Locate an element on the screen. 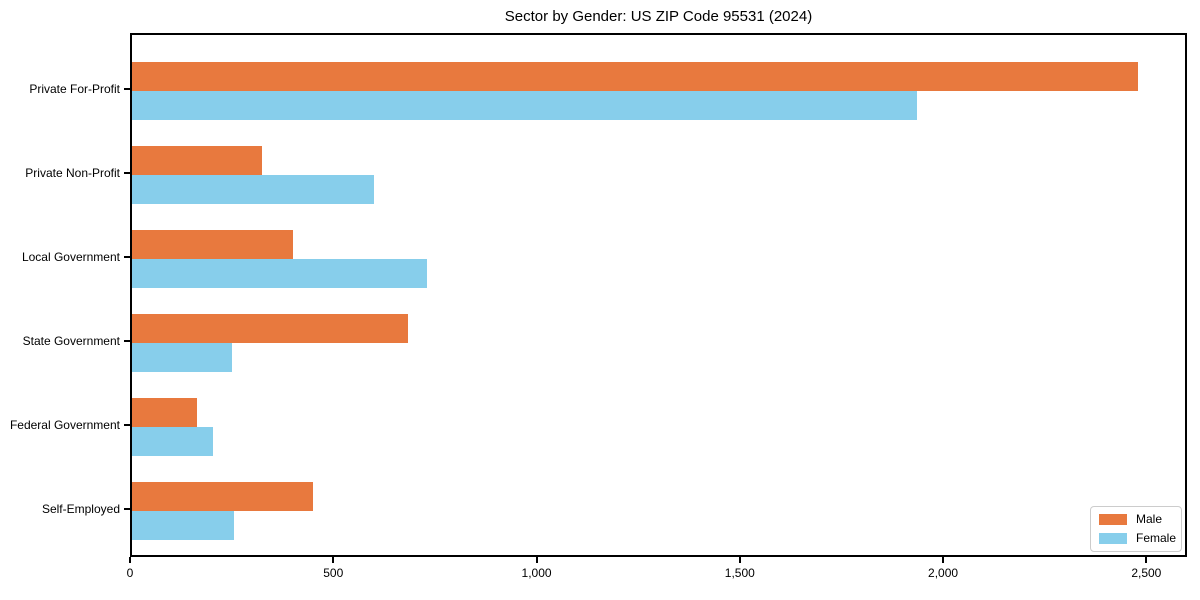 The image size is (1200, 600). y-tick-mark-private-non-profit is located at coordinates (127, 172).